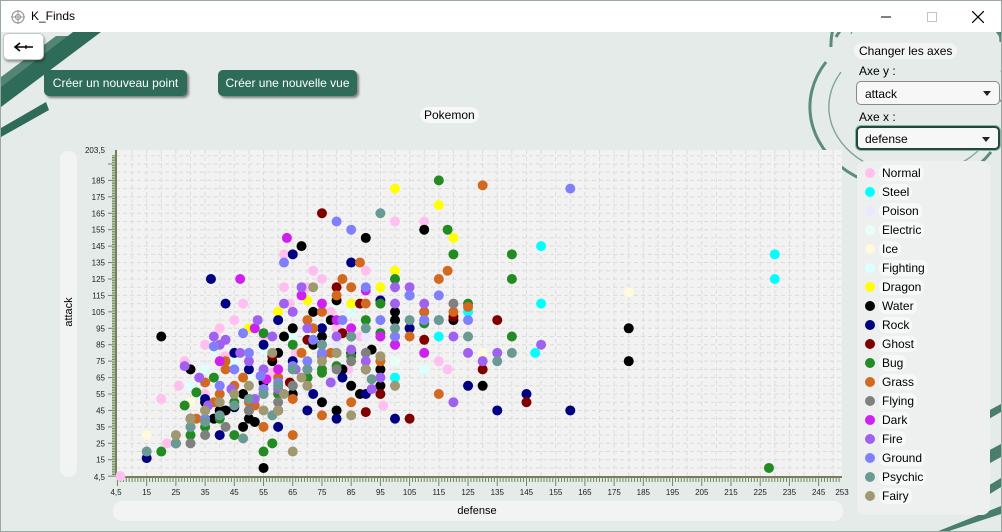 Image resolution: width=1002 pixels, height=532 pixels. Describe the element at coordinates (928, 93) in the screenshot. I see `y-axis-select: attack` at that location.